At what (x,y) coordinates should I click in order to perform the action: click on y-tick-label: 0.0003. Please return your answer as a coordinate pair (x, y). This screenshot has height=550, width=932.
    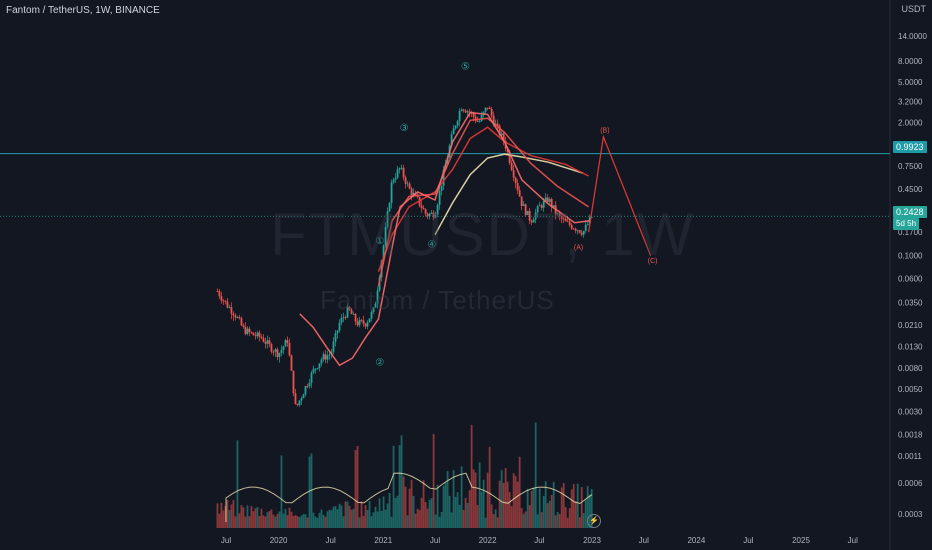
    Looking at the image, I should click on (910, 514).